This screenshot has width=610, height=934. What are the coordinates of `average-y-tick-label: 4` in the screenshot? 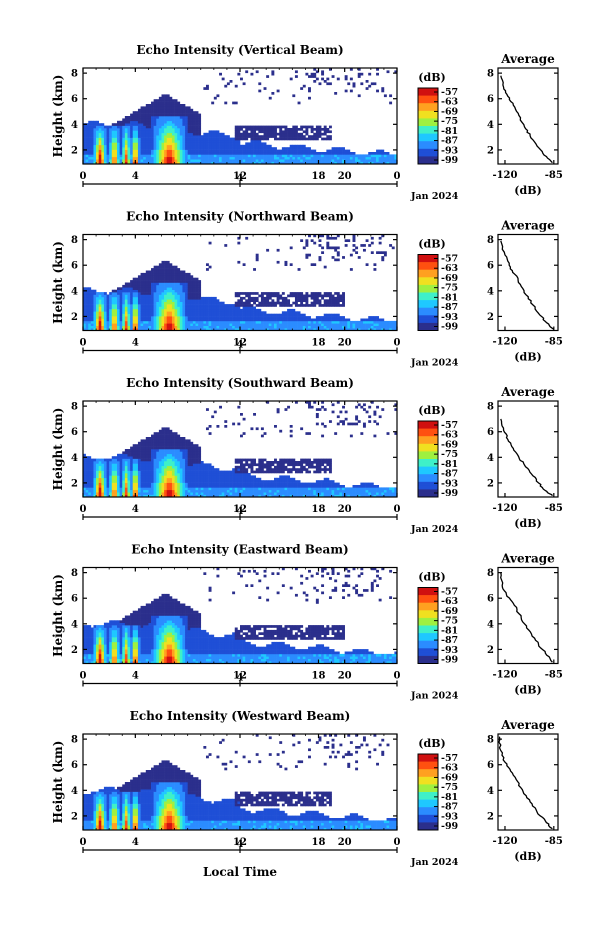 It's located at (490, 291).